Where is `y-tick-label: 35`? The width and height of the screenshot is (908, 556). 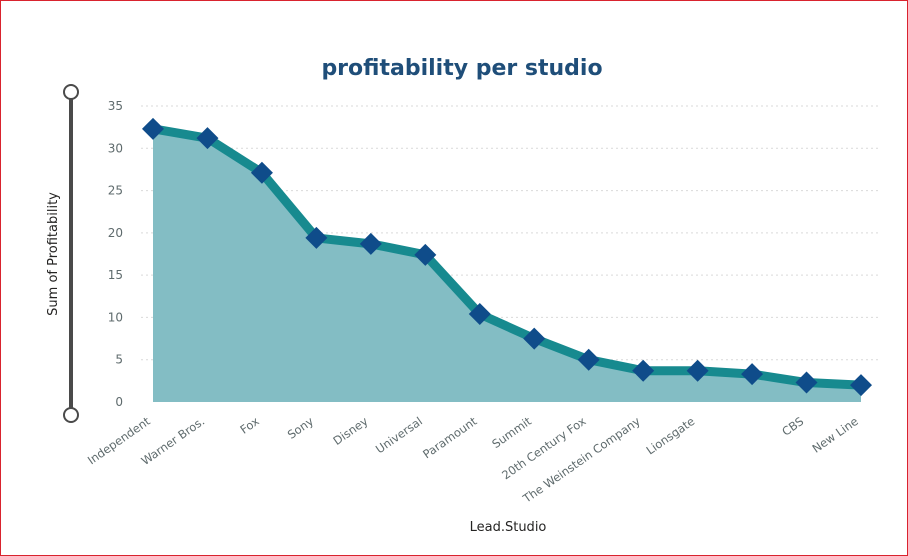
y-tick-label: 35 is located at coordinates (115, 106).